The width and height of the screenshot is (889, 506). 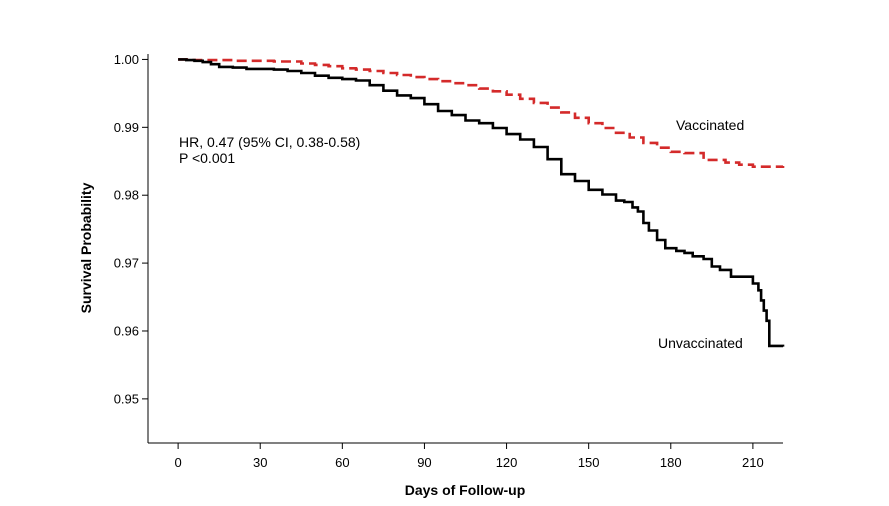 What do you see at coordinates (126, 59) in the screenshot?
I see `y-tick-label: 1.00` at bounding box center [126, 59].